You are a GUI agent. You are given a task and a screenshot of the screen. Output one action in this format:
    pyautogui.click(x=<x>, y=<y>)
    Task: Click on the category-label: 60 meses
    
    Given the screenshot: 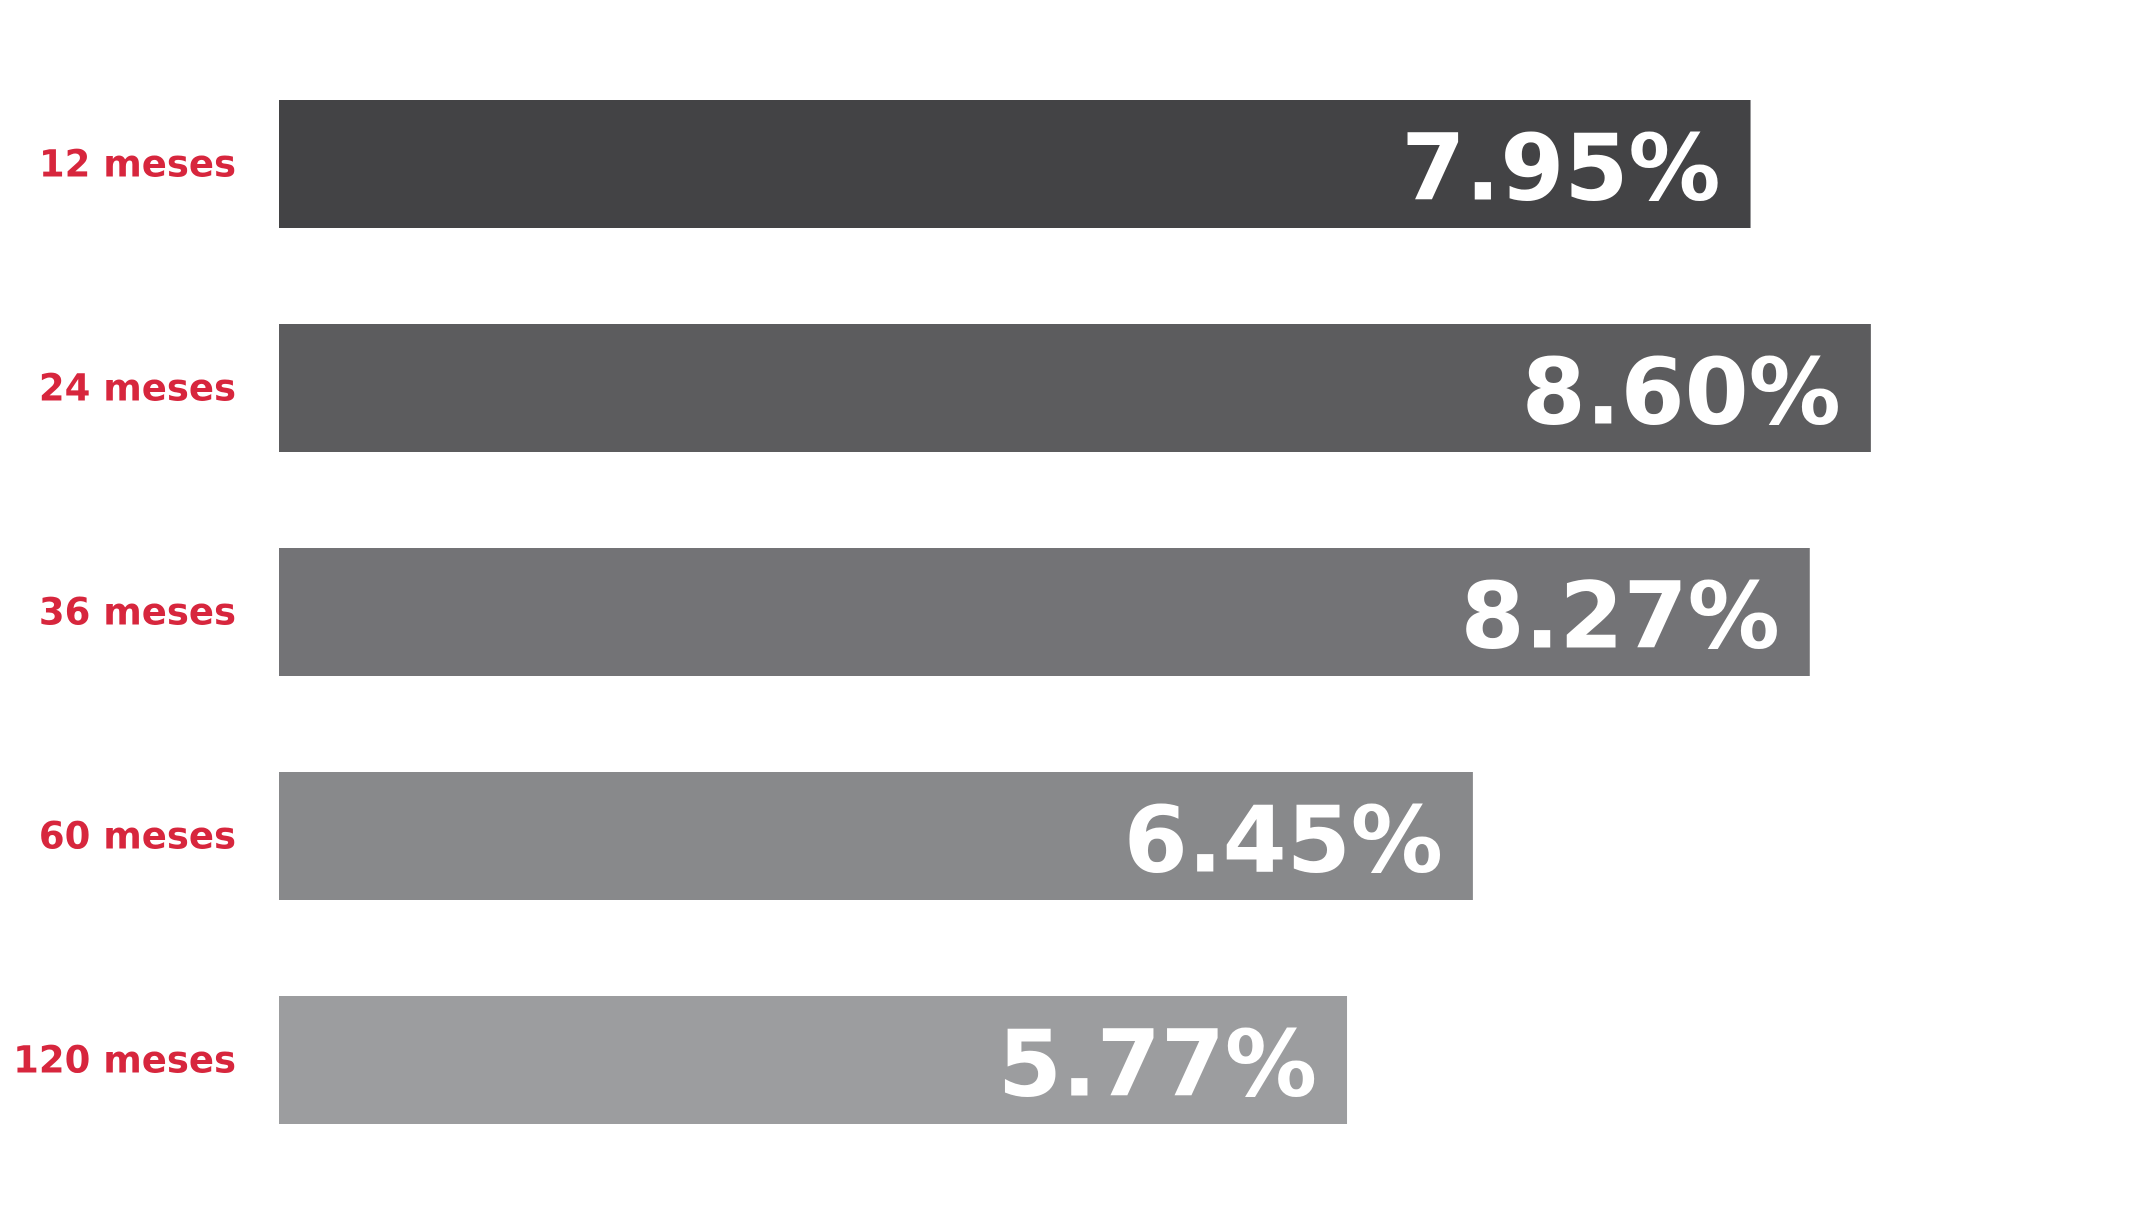 What is the action you would take?
    pyautogui.click(x=137, y=836)
    